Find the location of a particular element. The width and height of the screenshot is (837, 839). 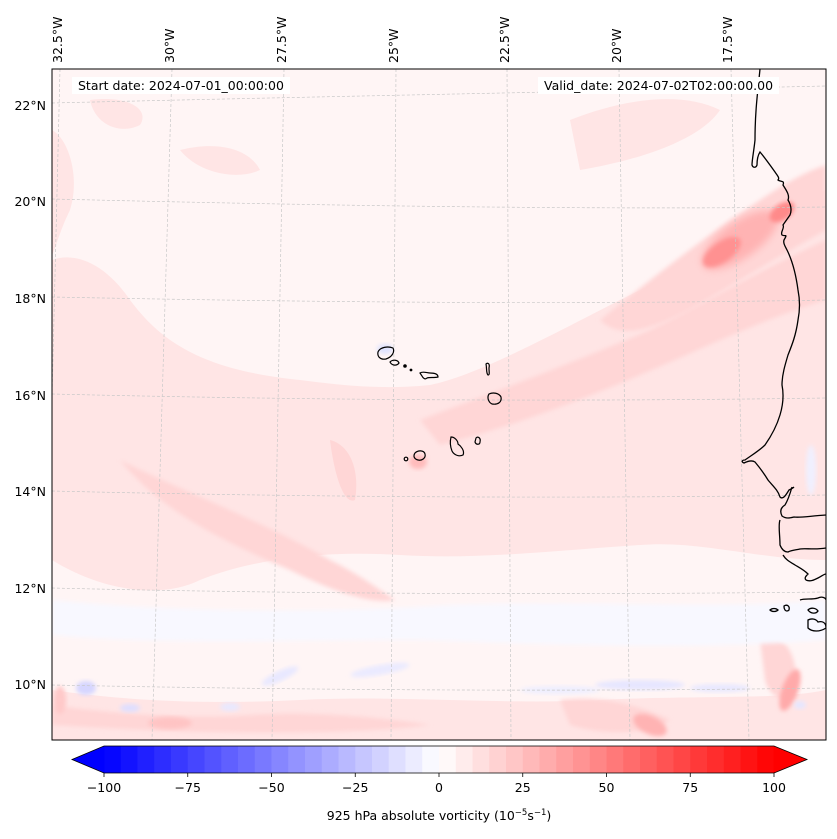

colorbar-tick-label: 25 is located at coordinates (522, 787).